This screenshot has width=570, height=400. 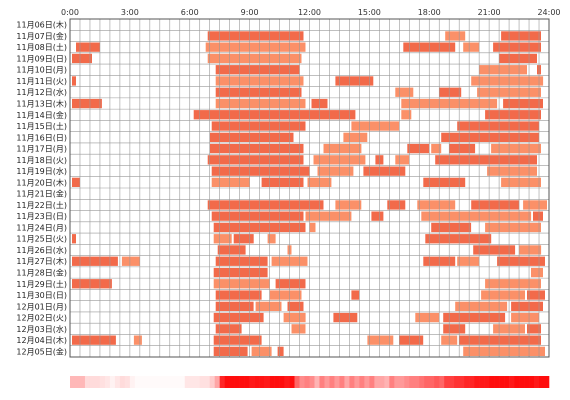 I want to click on row-label: 12月05日(金), so click(x=41, y=351).